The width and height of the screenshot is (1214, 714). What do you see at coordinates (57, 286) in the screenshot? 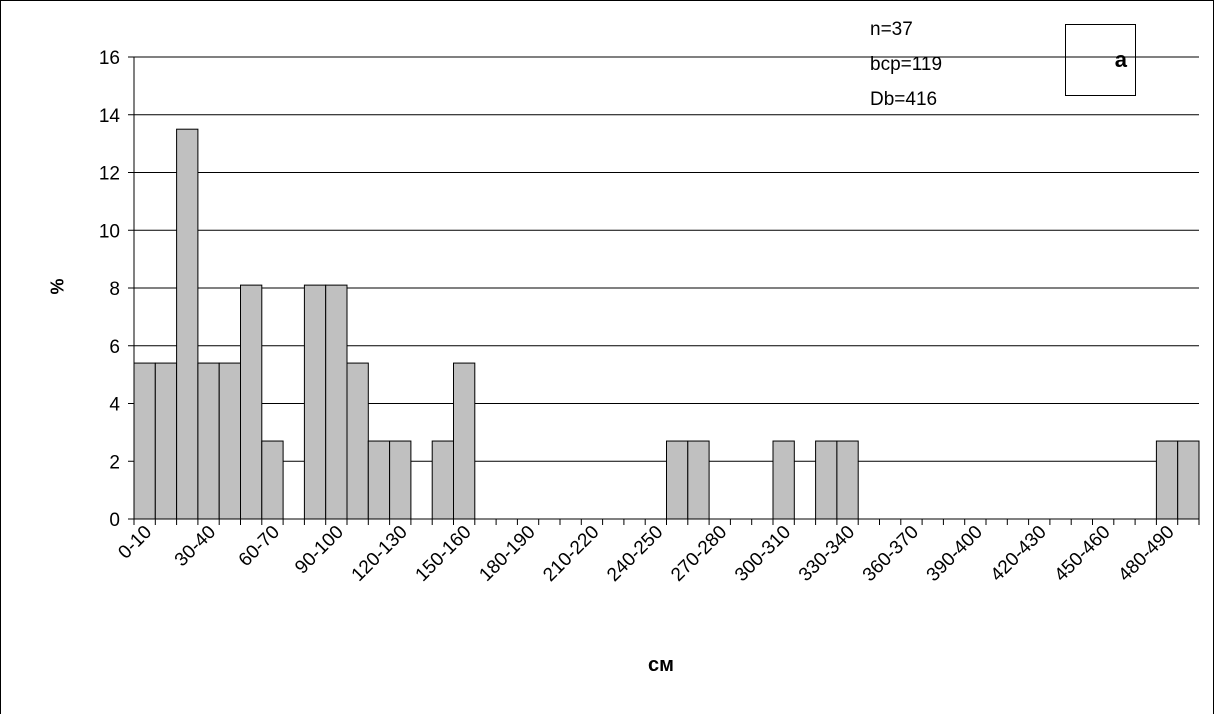
I see `y-axis-title: %` at bounding box center [57, 286].